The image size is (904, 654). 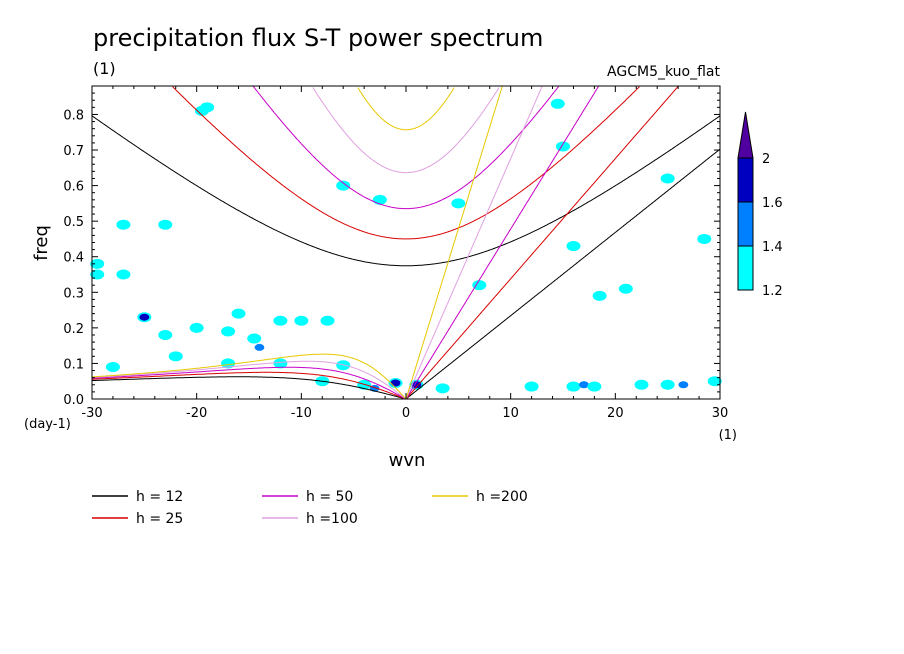 I want to click on x-tick-label: -30, so click(x=91, y=413).